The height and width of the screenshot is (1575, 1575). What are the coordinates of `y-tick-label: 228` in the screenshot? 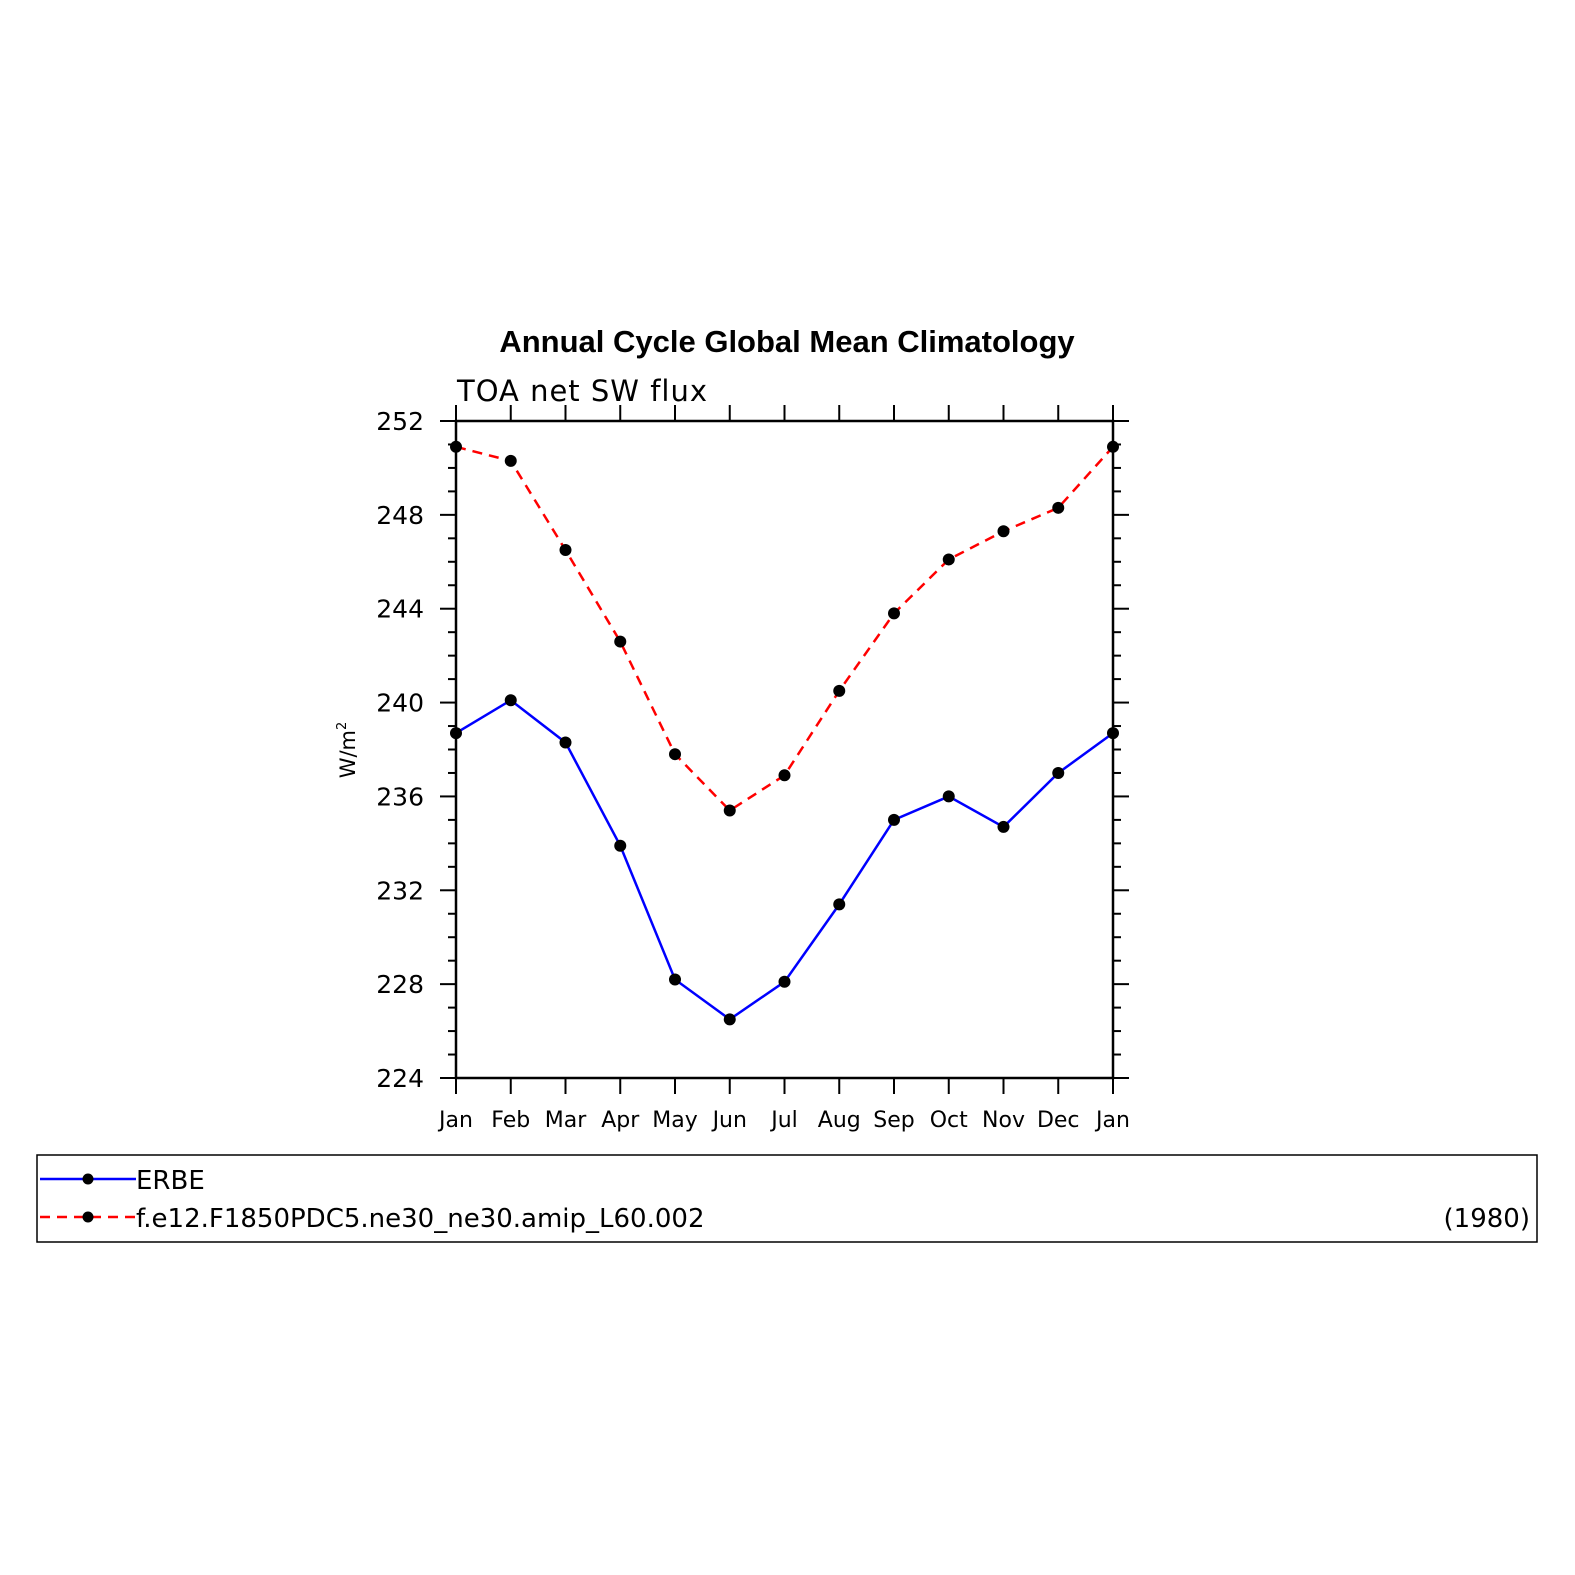 It's located at (400, 984).